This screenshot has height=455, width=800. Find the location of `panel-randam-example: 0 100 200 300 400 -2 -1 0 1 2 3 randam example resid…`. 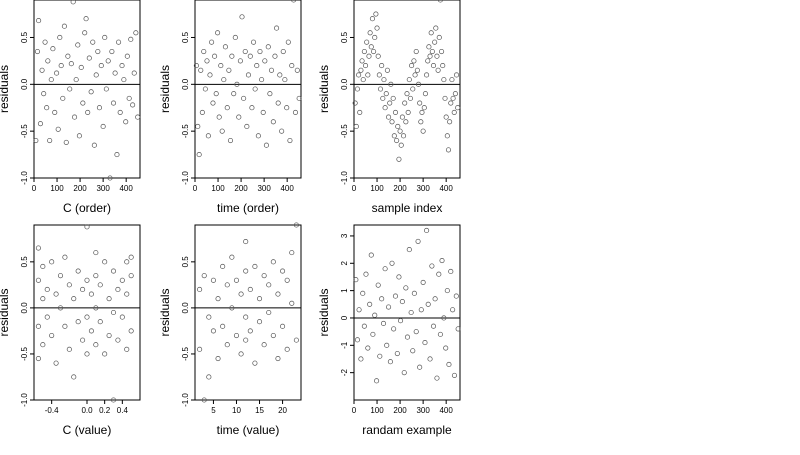

panel-randam-example: 0 100 200 300 400 -2 -1 0 1 2 3 randam example resid… is located at coordinates (389, 330).